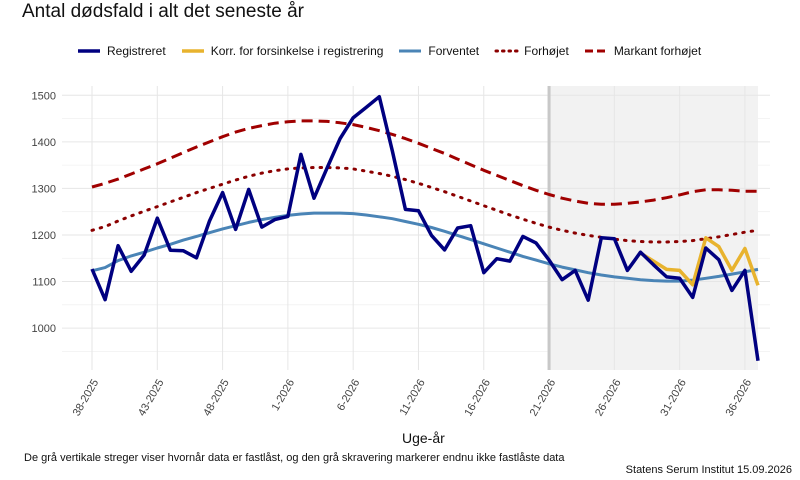 The height and width of the screenshot is (480, 800). I want to click on legend-label-korrigeret: Korr. for forsinkelse i registrering, so click(297, 51).